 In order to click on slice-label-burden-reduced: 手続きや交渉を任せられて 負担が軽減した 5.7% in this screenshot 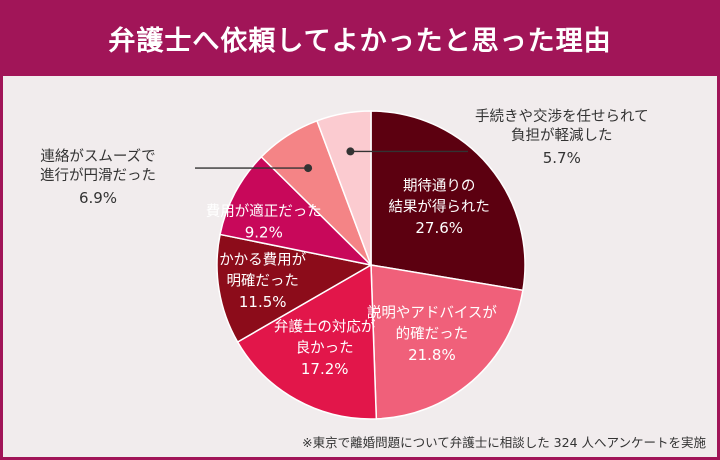, I will do `click(562, 138)`.